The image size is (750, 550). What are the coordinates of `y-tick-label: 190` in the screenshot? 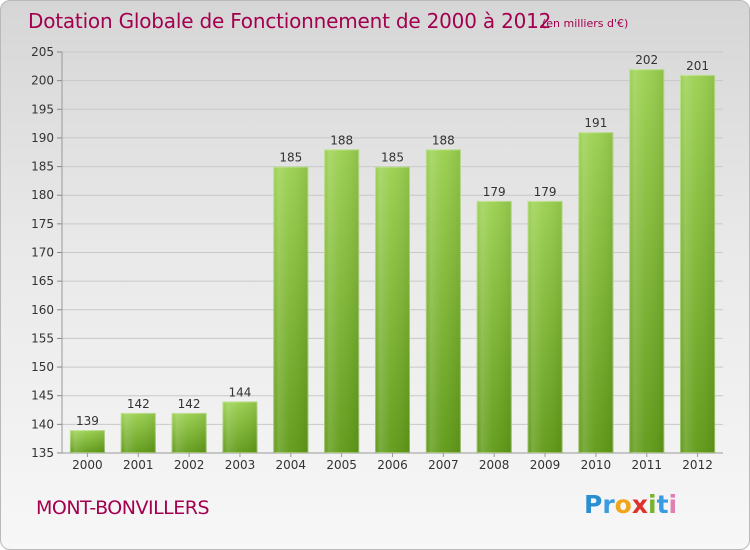 It's located at (42, 138).